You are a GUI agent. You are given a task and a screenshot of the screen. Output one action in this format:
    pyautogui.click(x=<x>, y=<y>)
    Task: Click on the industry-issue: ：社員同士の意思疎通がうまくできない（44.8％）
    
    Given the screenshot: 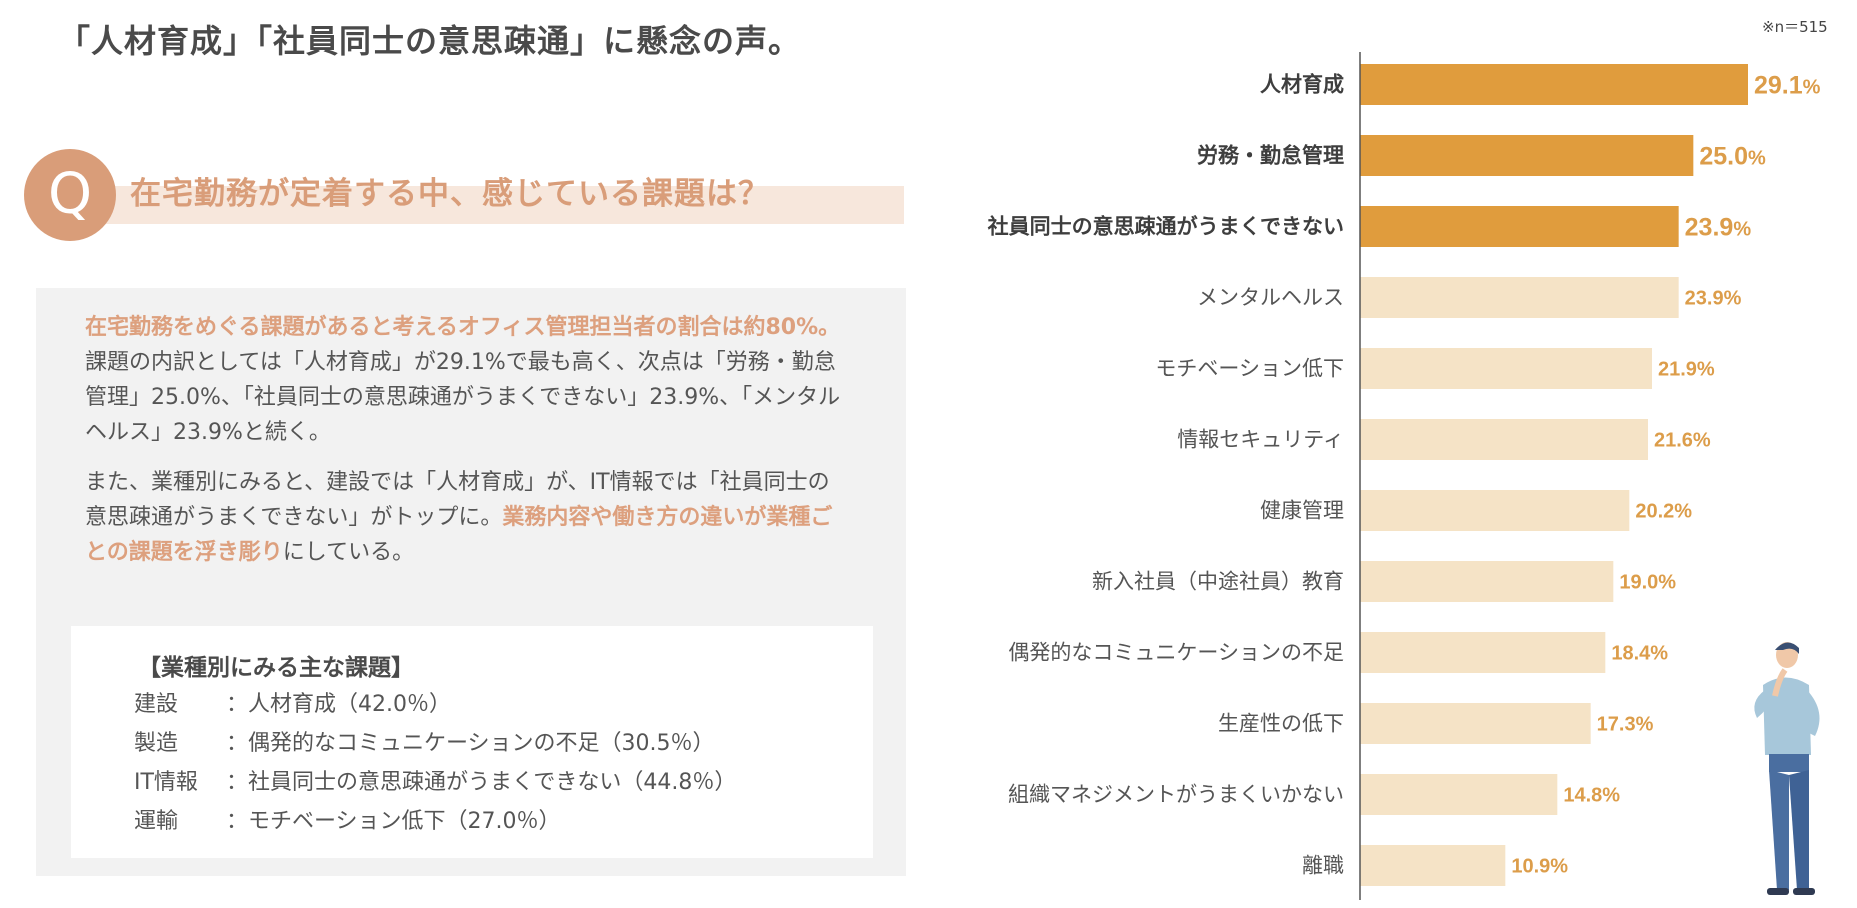 What is the action you would take?
    pyautogui.click(x=481, y=782)
    